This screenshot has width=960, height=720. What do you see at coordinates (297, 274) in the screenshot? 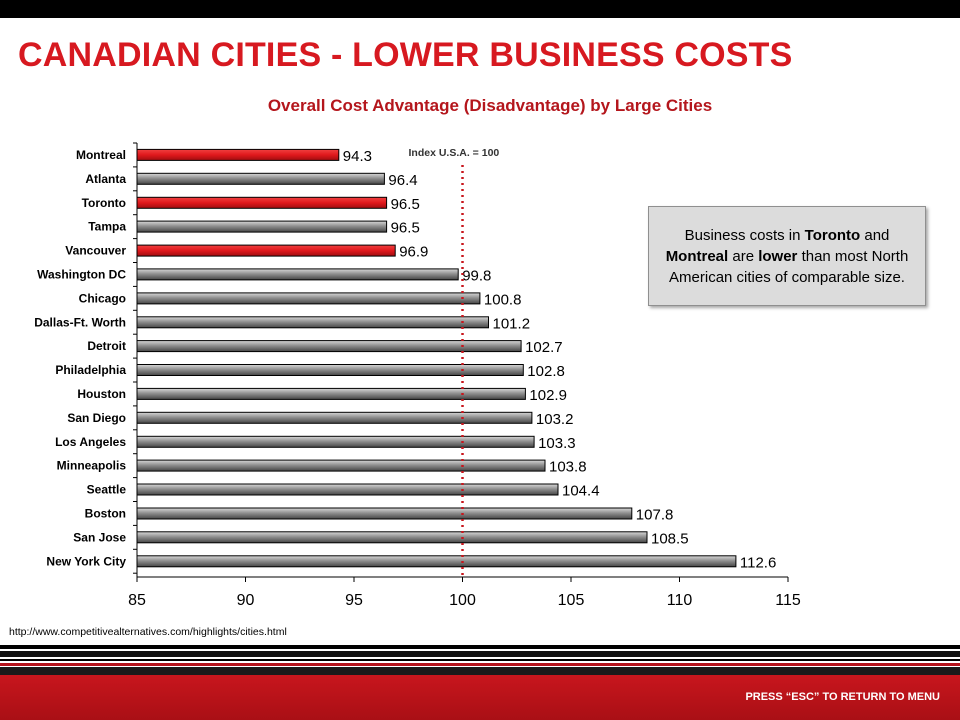
I see `bar-washington-dc` at bounding box center [297, 274].